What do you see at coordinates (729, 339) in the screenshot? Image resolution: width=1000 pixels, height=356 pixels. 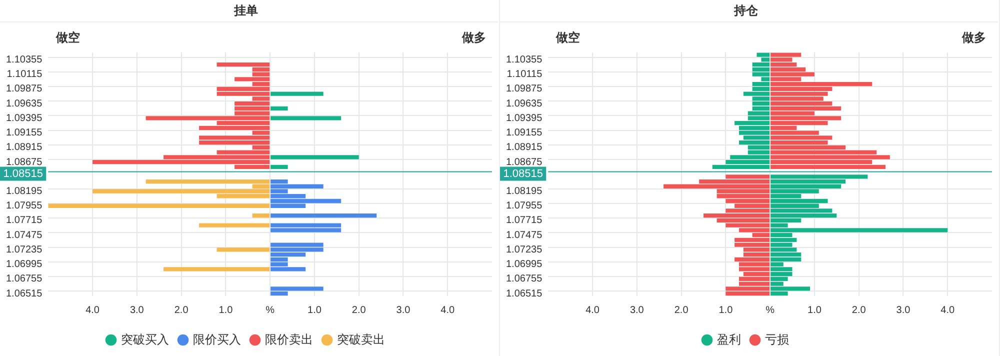 I see `legend-label: 盈利` at bounding box center [729, 339].